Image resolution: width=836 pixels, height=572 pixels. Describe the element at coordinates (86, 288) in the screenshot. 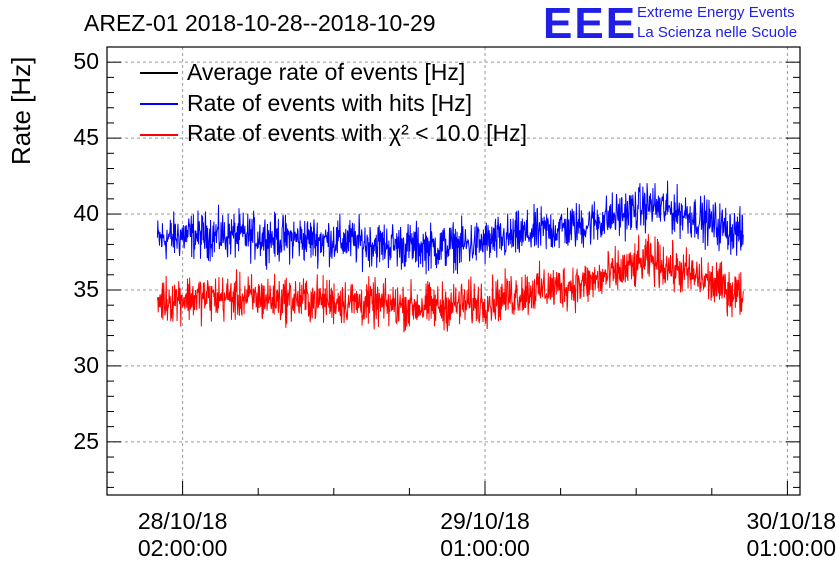

I see `y-tick-label: 35` at that location.